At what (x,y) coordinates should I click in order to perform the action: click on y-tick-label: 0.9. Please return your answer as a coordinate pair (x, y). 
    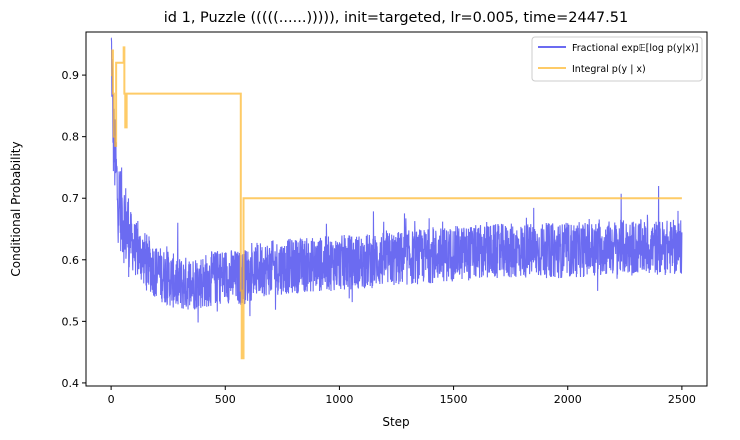
    Looking at the image, I should click on (71, 75).